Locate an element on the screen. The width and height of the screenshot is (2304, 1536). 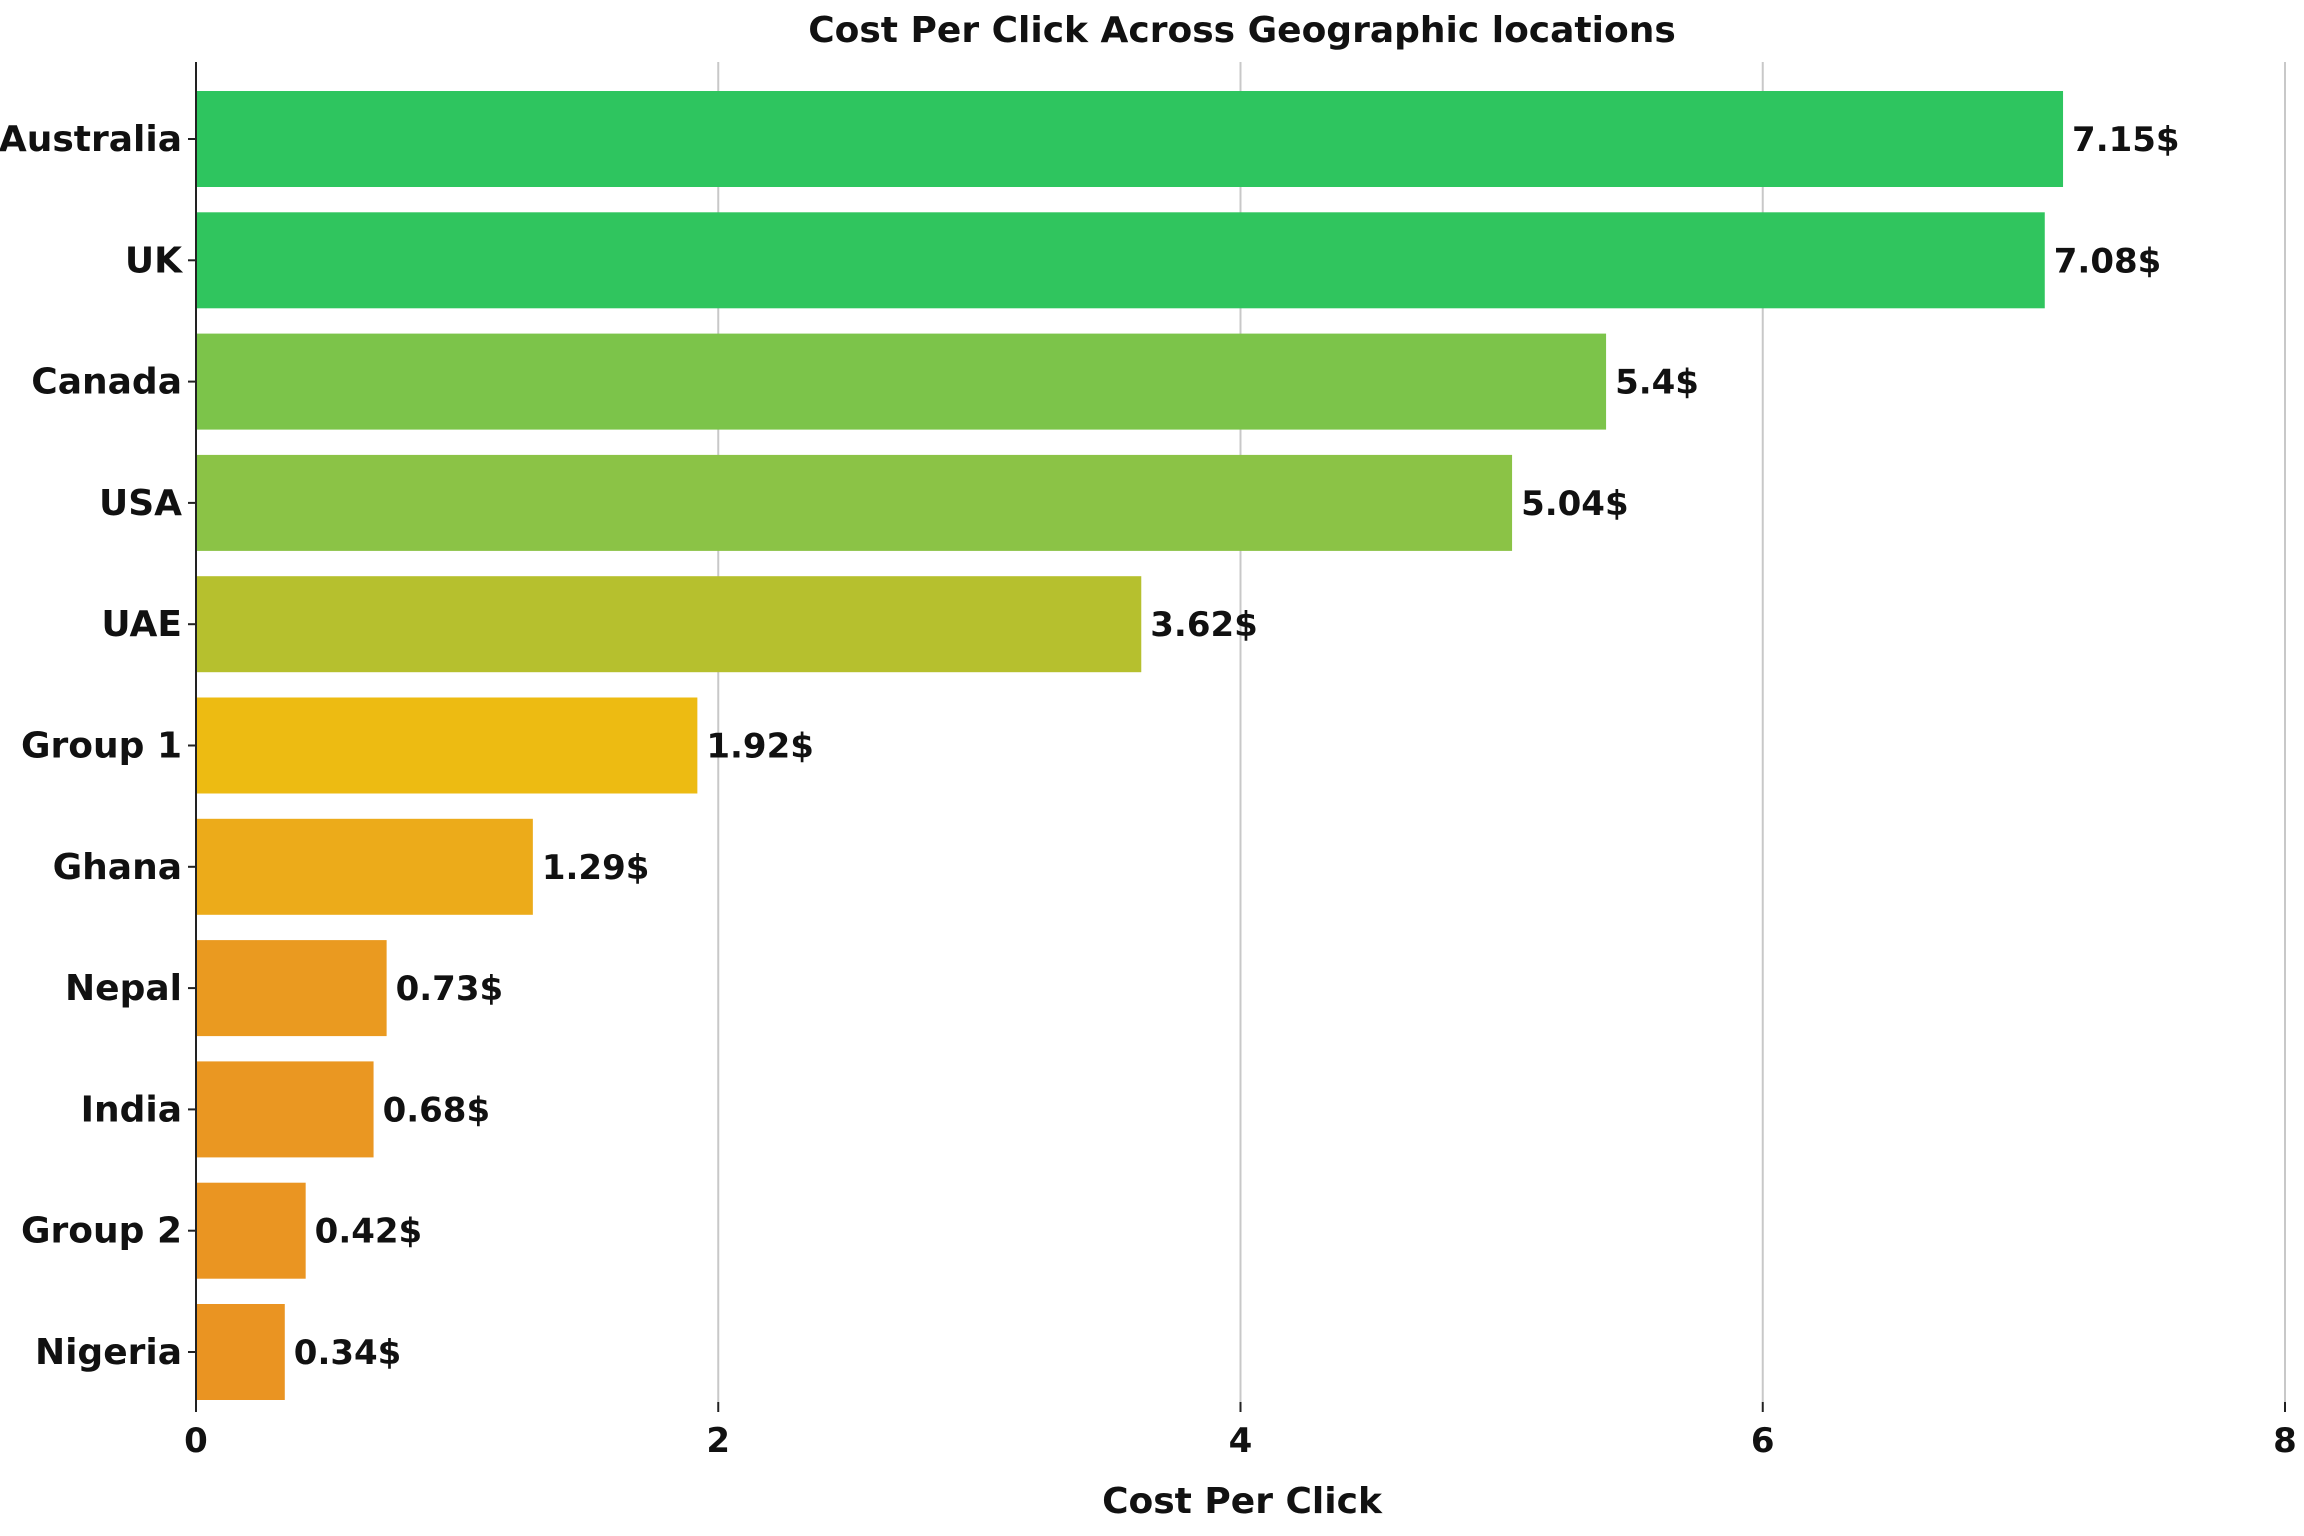
category-label-group-2: Group 2 is located at coordinates (101, 1231).